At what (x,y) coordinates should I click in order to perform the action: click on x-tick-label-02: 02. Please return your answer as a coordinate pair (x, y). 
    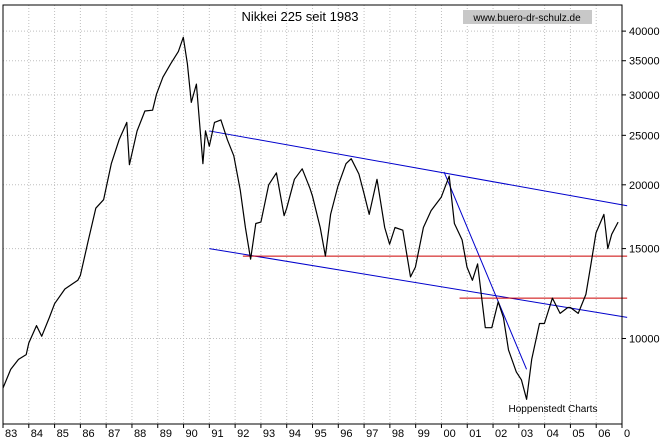
    Looking at the image, I should click on (501, 433).